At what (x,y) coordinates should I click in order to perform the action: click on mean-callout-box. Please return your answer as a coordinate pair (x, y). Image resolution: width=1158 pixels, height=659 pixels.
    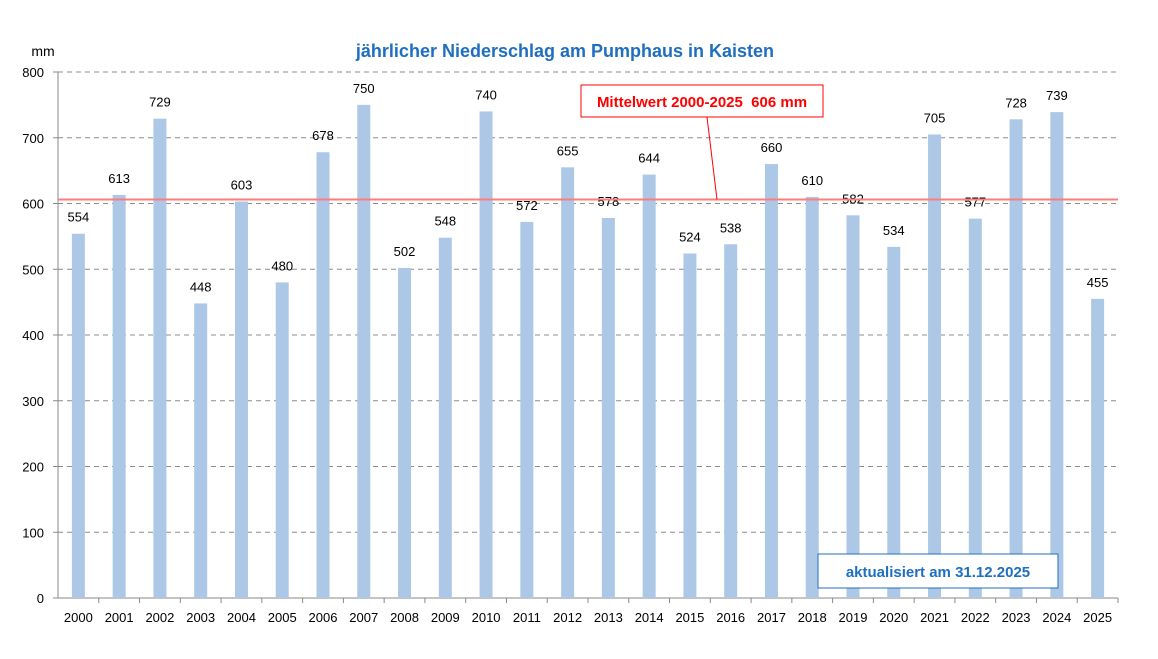
    Looking at the image, I should click on (702, 101).